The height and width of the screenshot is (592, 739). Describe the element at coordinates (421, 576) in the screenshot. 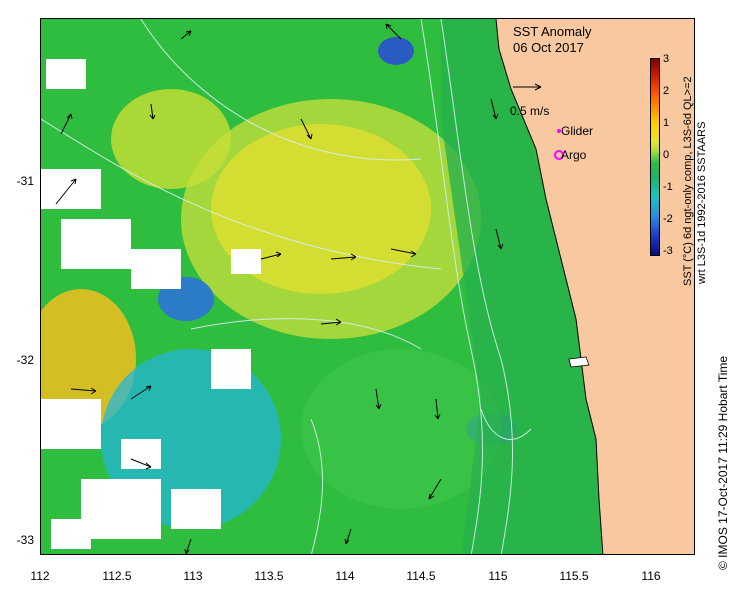

I see `x-tick-label: 114.5` at that location.